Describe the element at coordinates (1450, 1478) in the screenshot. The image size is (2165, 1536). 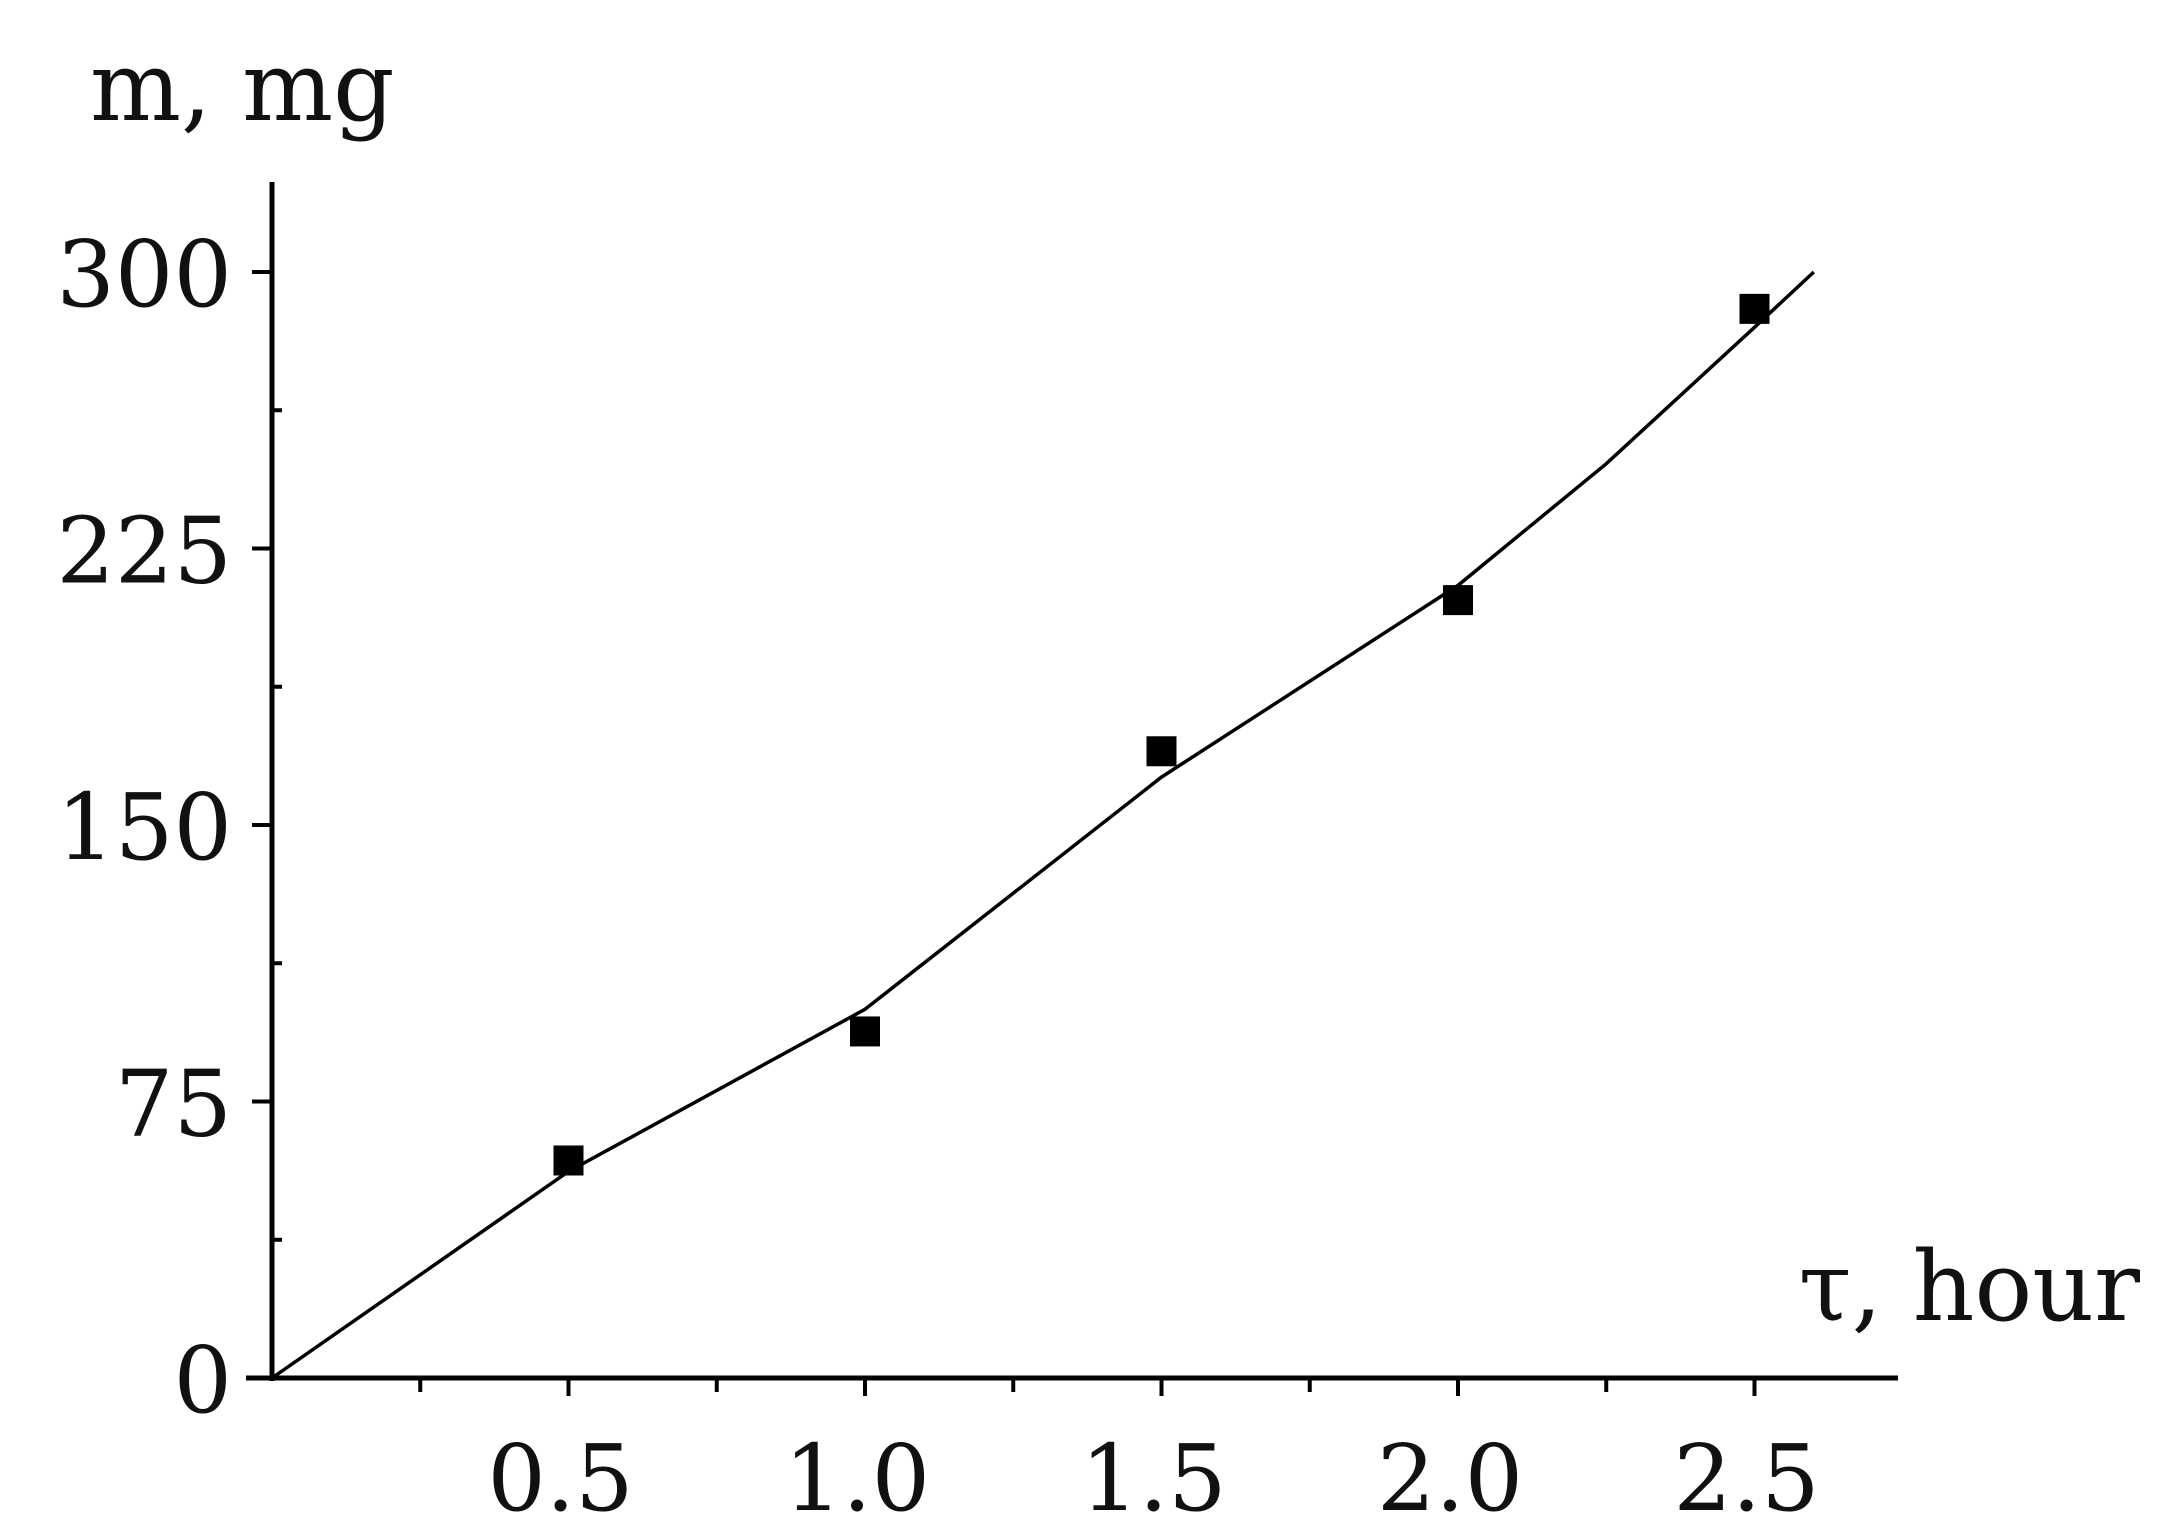
I see `x-tick-label: 2.0` at that location.